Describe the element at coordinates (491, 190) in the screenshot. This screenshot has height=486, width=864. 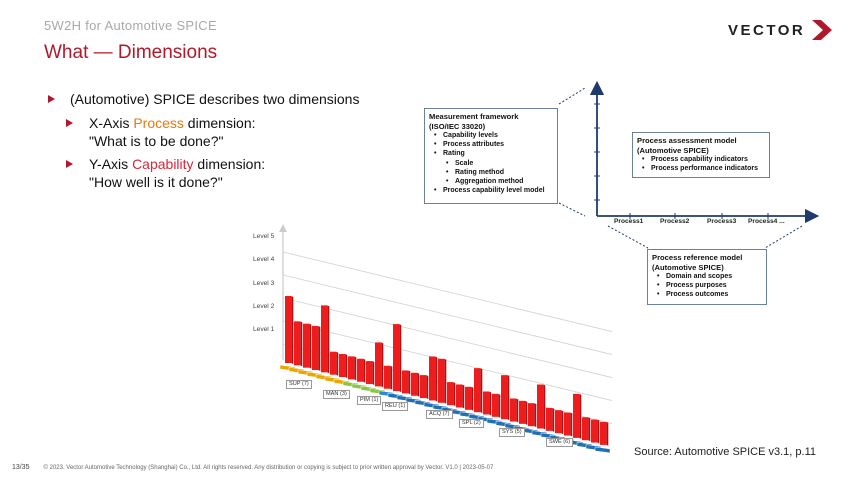
I see `list-item: Process capability level model` at that location.